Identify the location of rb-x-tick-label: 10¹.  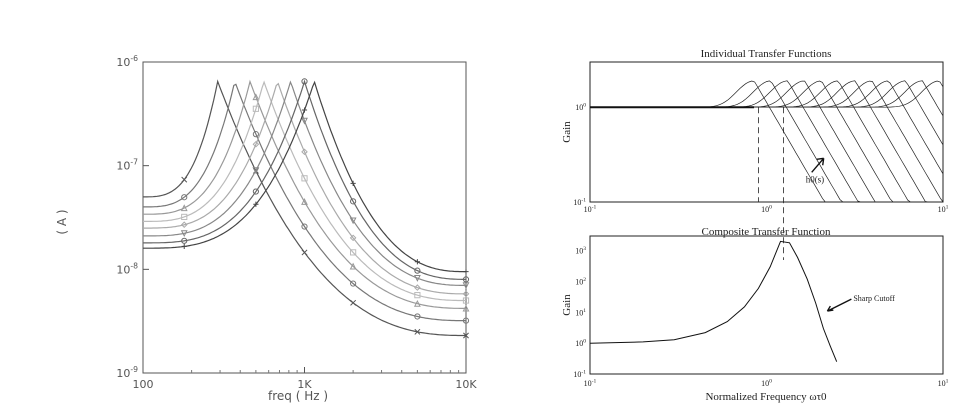
(943, 383).